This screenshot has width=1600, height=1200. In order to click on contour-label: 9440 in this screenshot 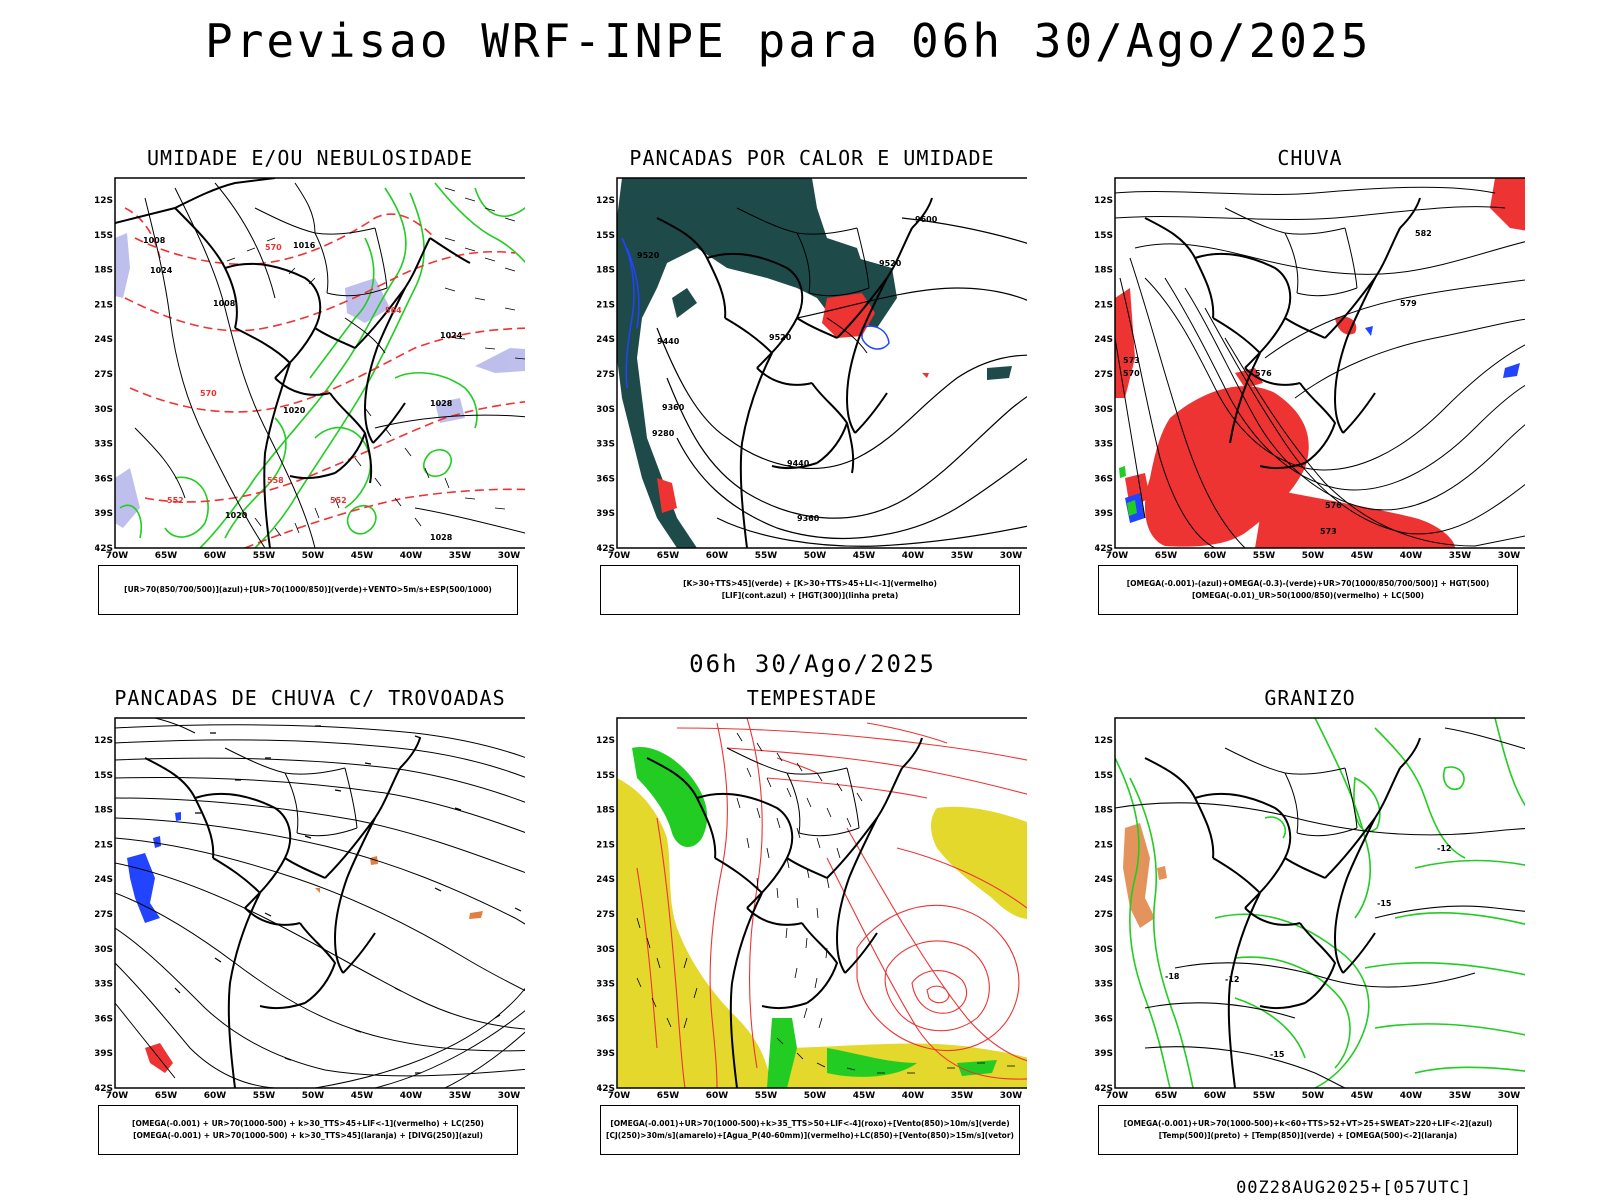, I will do `click(798, 463)`.